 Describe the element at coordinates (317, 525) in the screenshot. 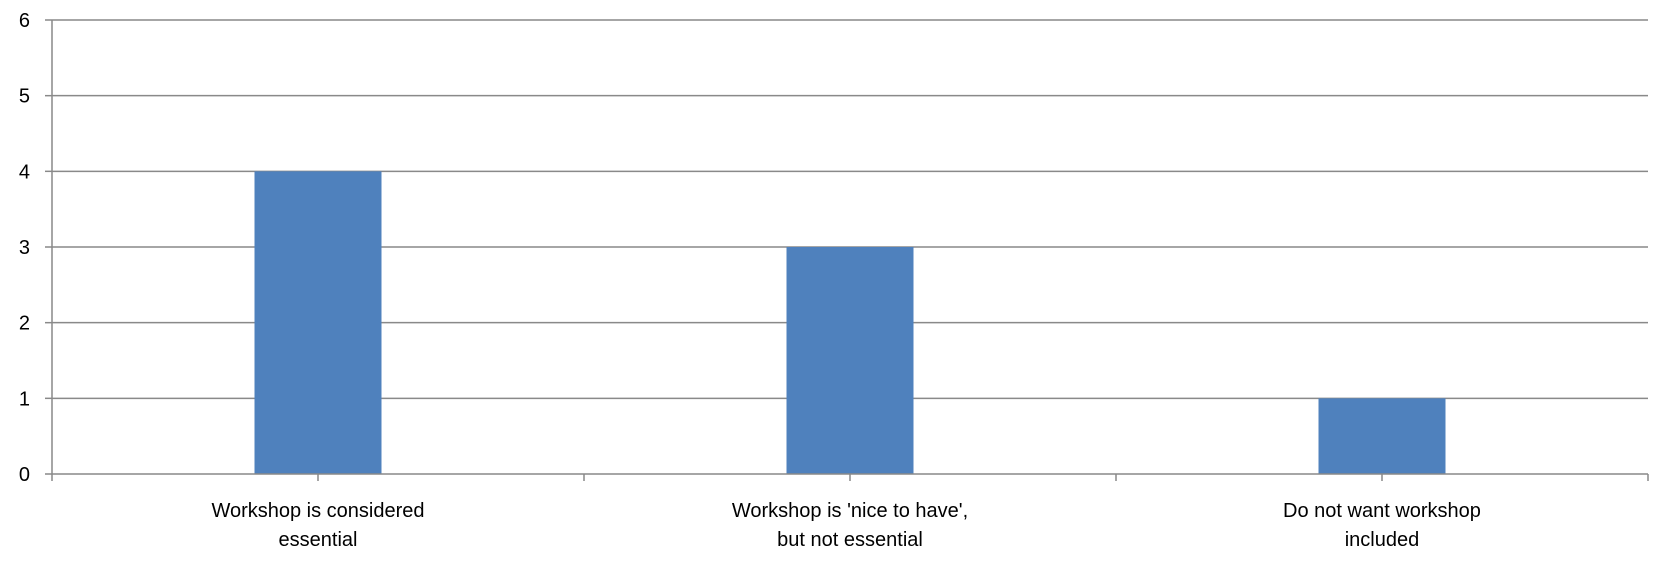

I see `x-category-label-1: Workshop is considered essential` at that location.